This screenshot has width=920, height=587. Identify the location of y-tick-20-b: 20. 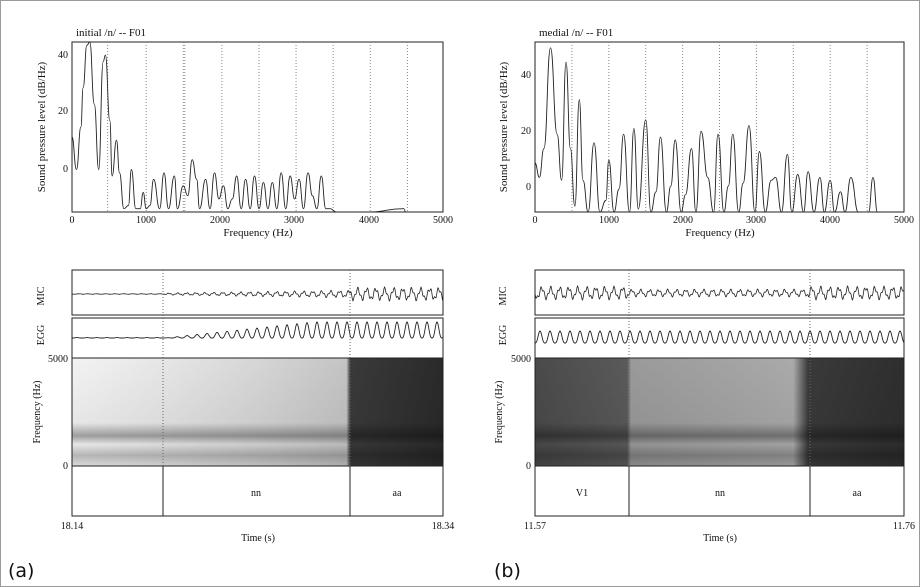
(526, 131).